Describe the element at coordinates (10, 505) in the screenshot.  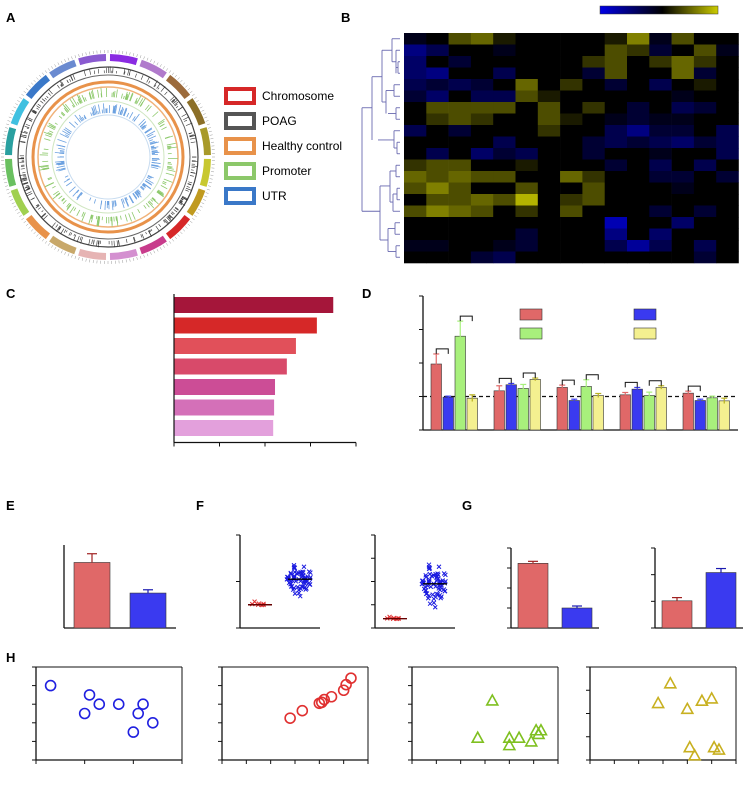
I see `panel-letter-e: E` at that location.